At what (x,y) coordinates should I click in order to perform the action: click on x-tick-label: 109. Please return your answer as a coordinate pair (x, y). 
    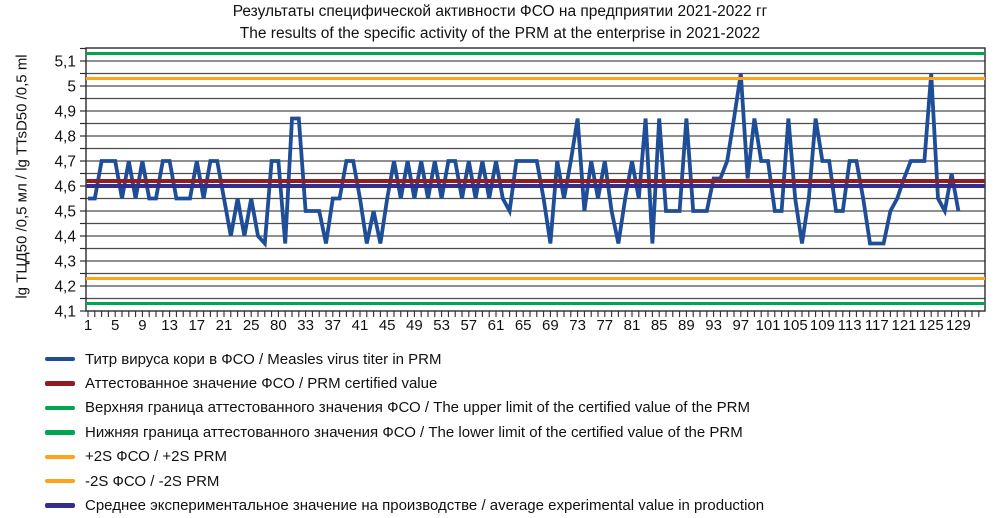
    Looking at the image, I should click on (822, 325).